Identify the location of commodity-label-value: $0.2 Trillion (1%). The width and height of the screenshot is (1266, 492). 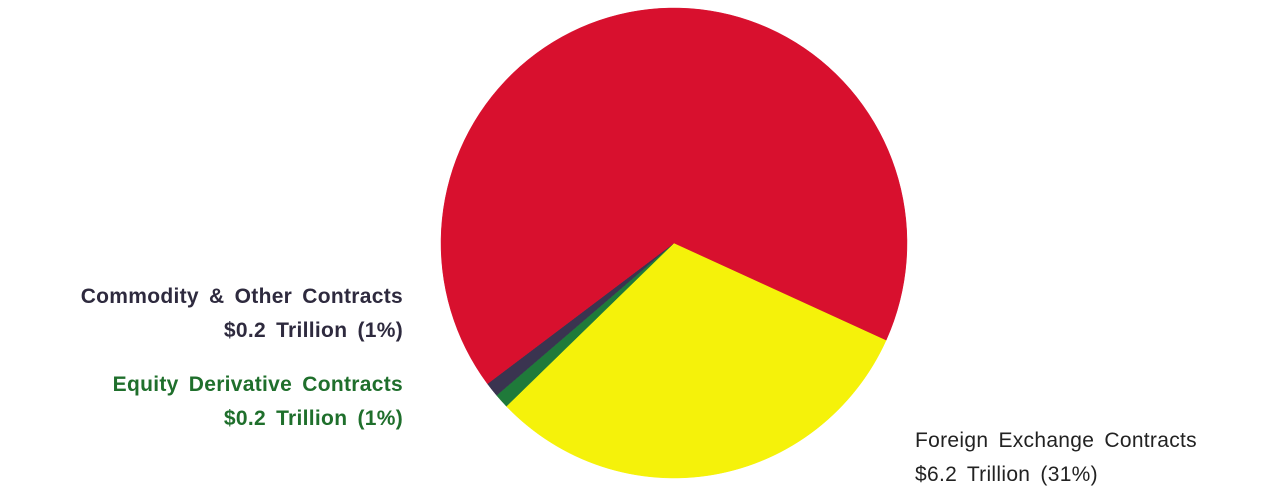
(313, 330).